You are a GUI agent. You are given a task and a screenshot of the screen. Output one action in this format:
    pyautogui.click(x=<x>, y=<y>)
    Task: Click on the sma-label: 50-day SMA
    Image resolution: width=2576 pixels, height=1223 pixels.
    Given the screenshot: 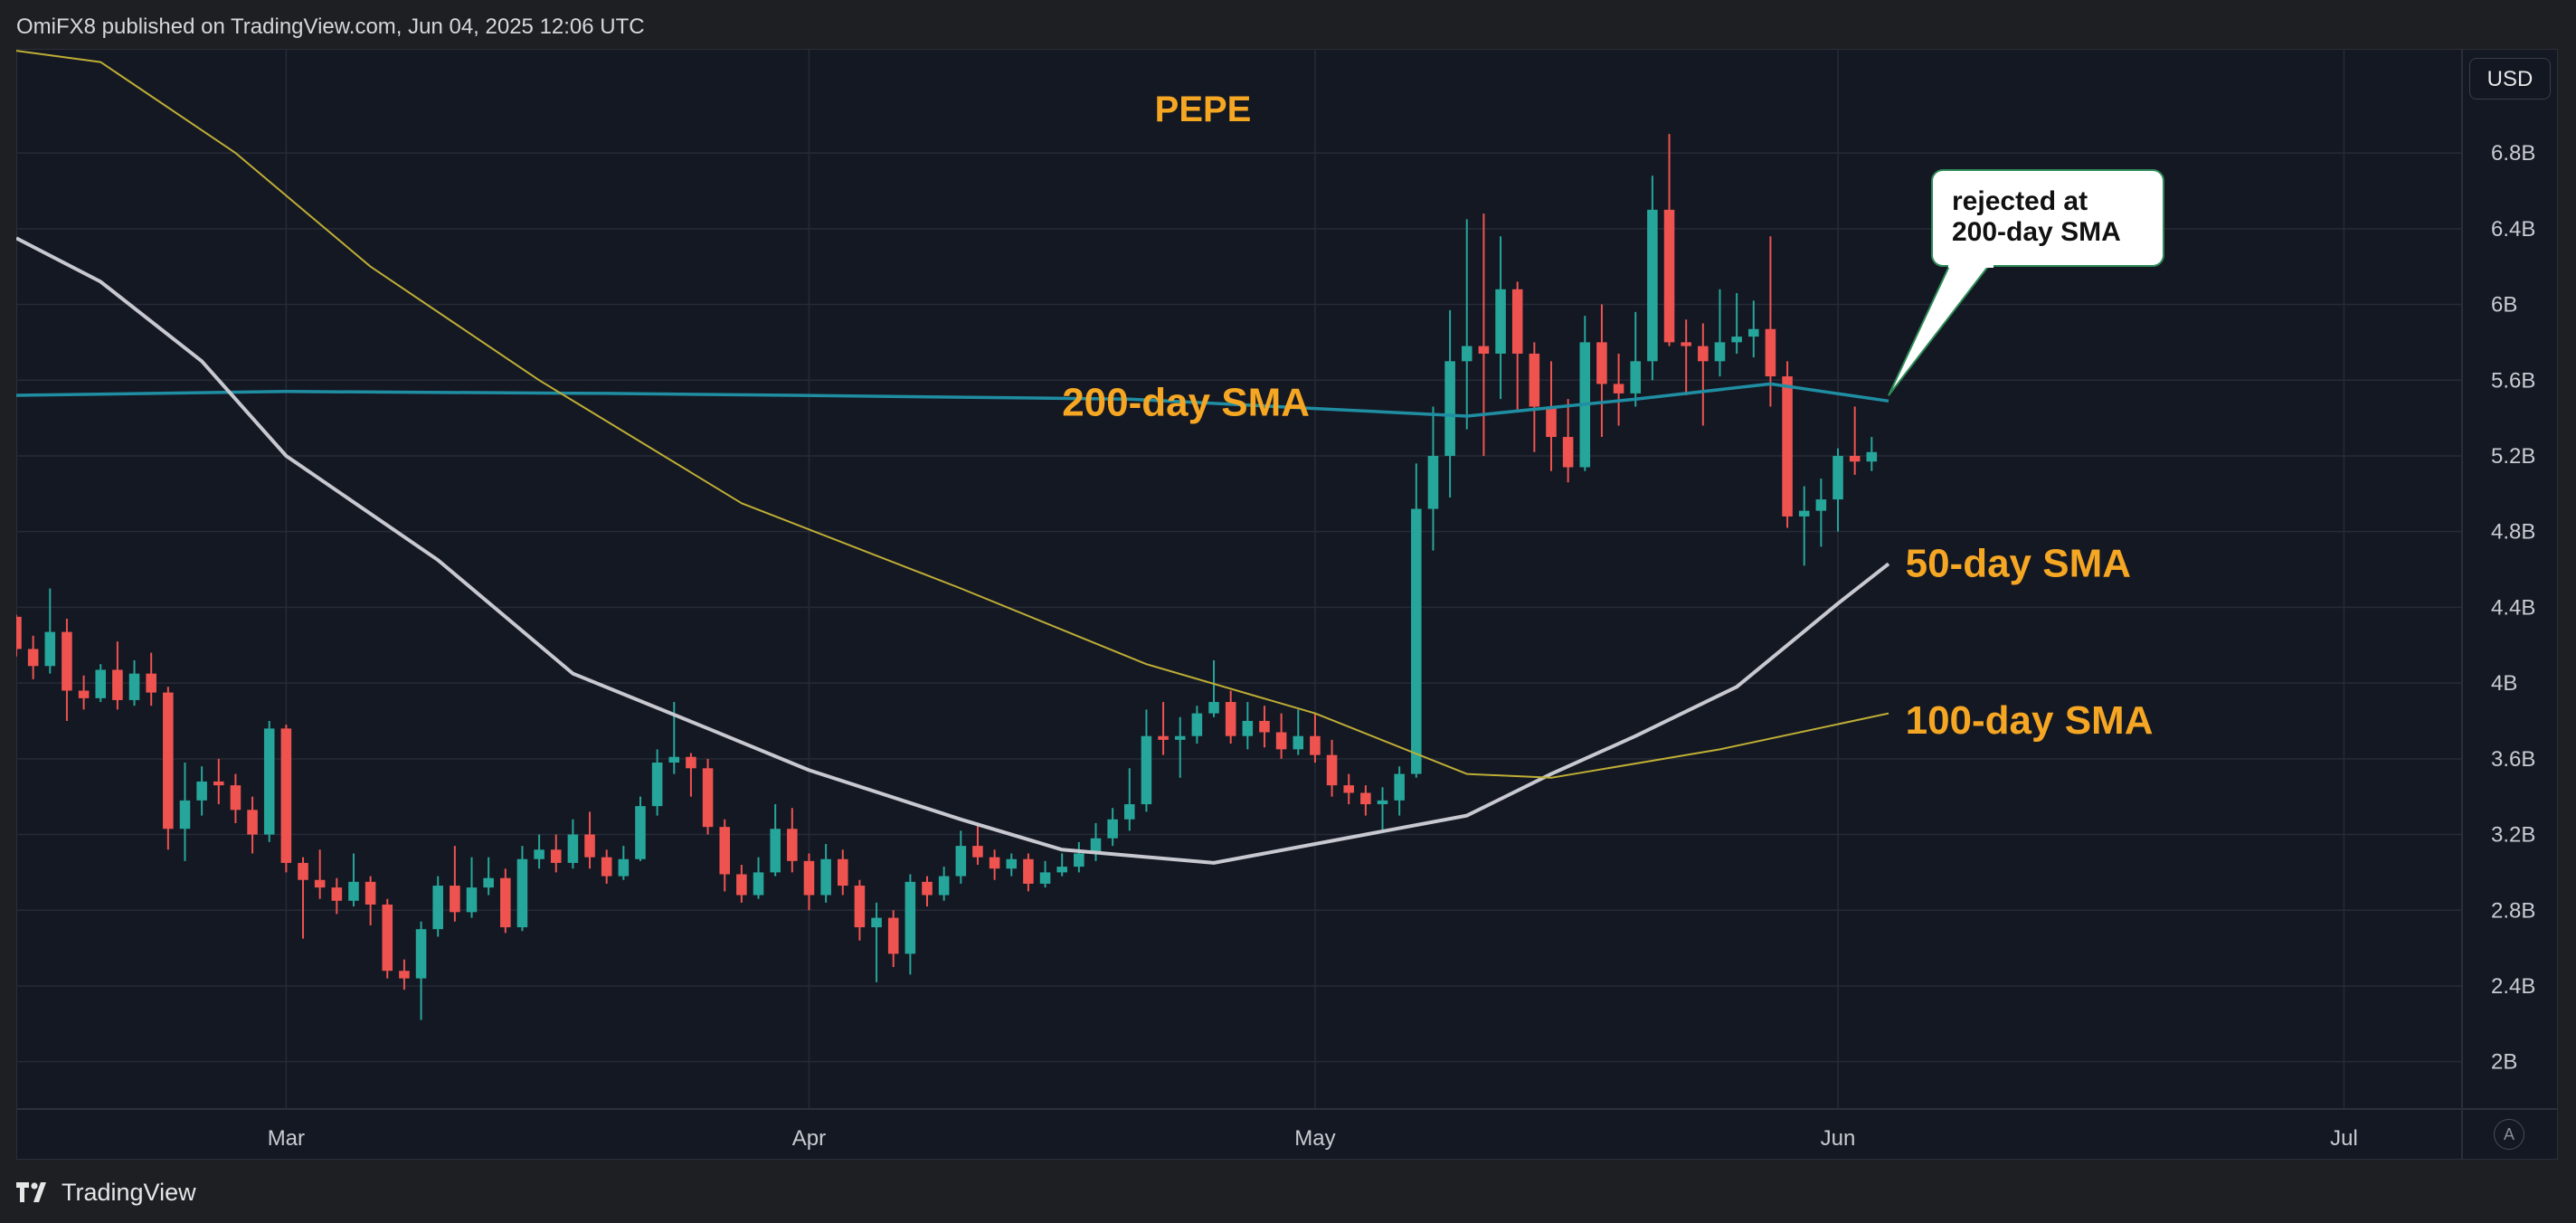 What is the action you would take?
    pyautogui.click(x=2019, y=563)
    